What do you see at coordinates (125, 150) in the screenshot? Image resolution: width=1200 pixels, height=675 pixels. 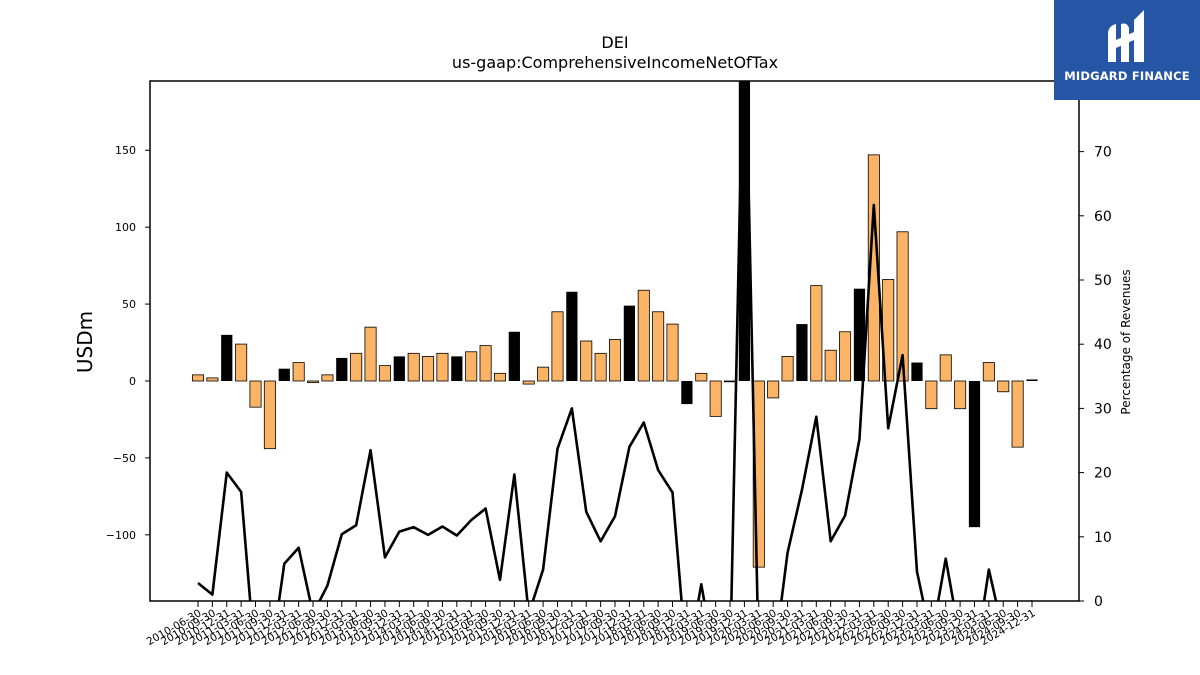 I see `y-tick-label: 150` at bounding box center [125, 150].